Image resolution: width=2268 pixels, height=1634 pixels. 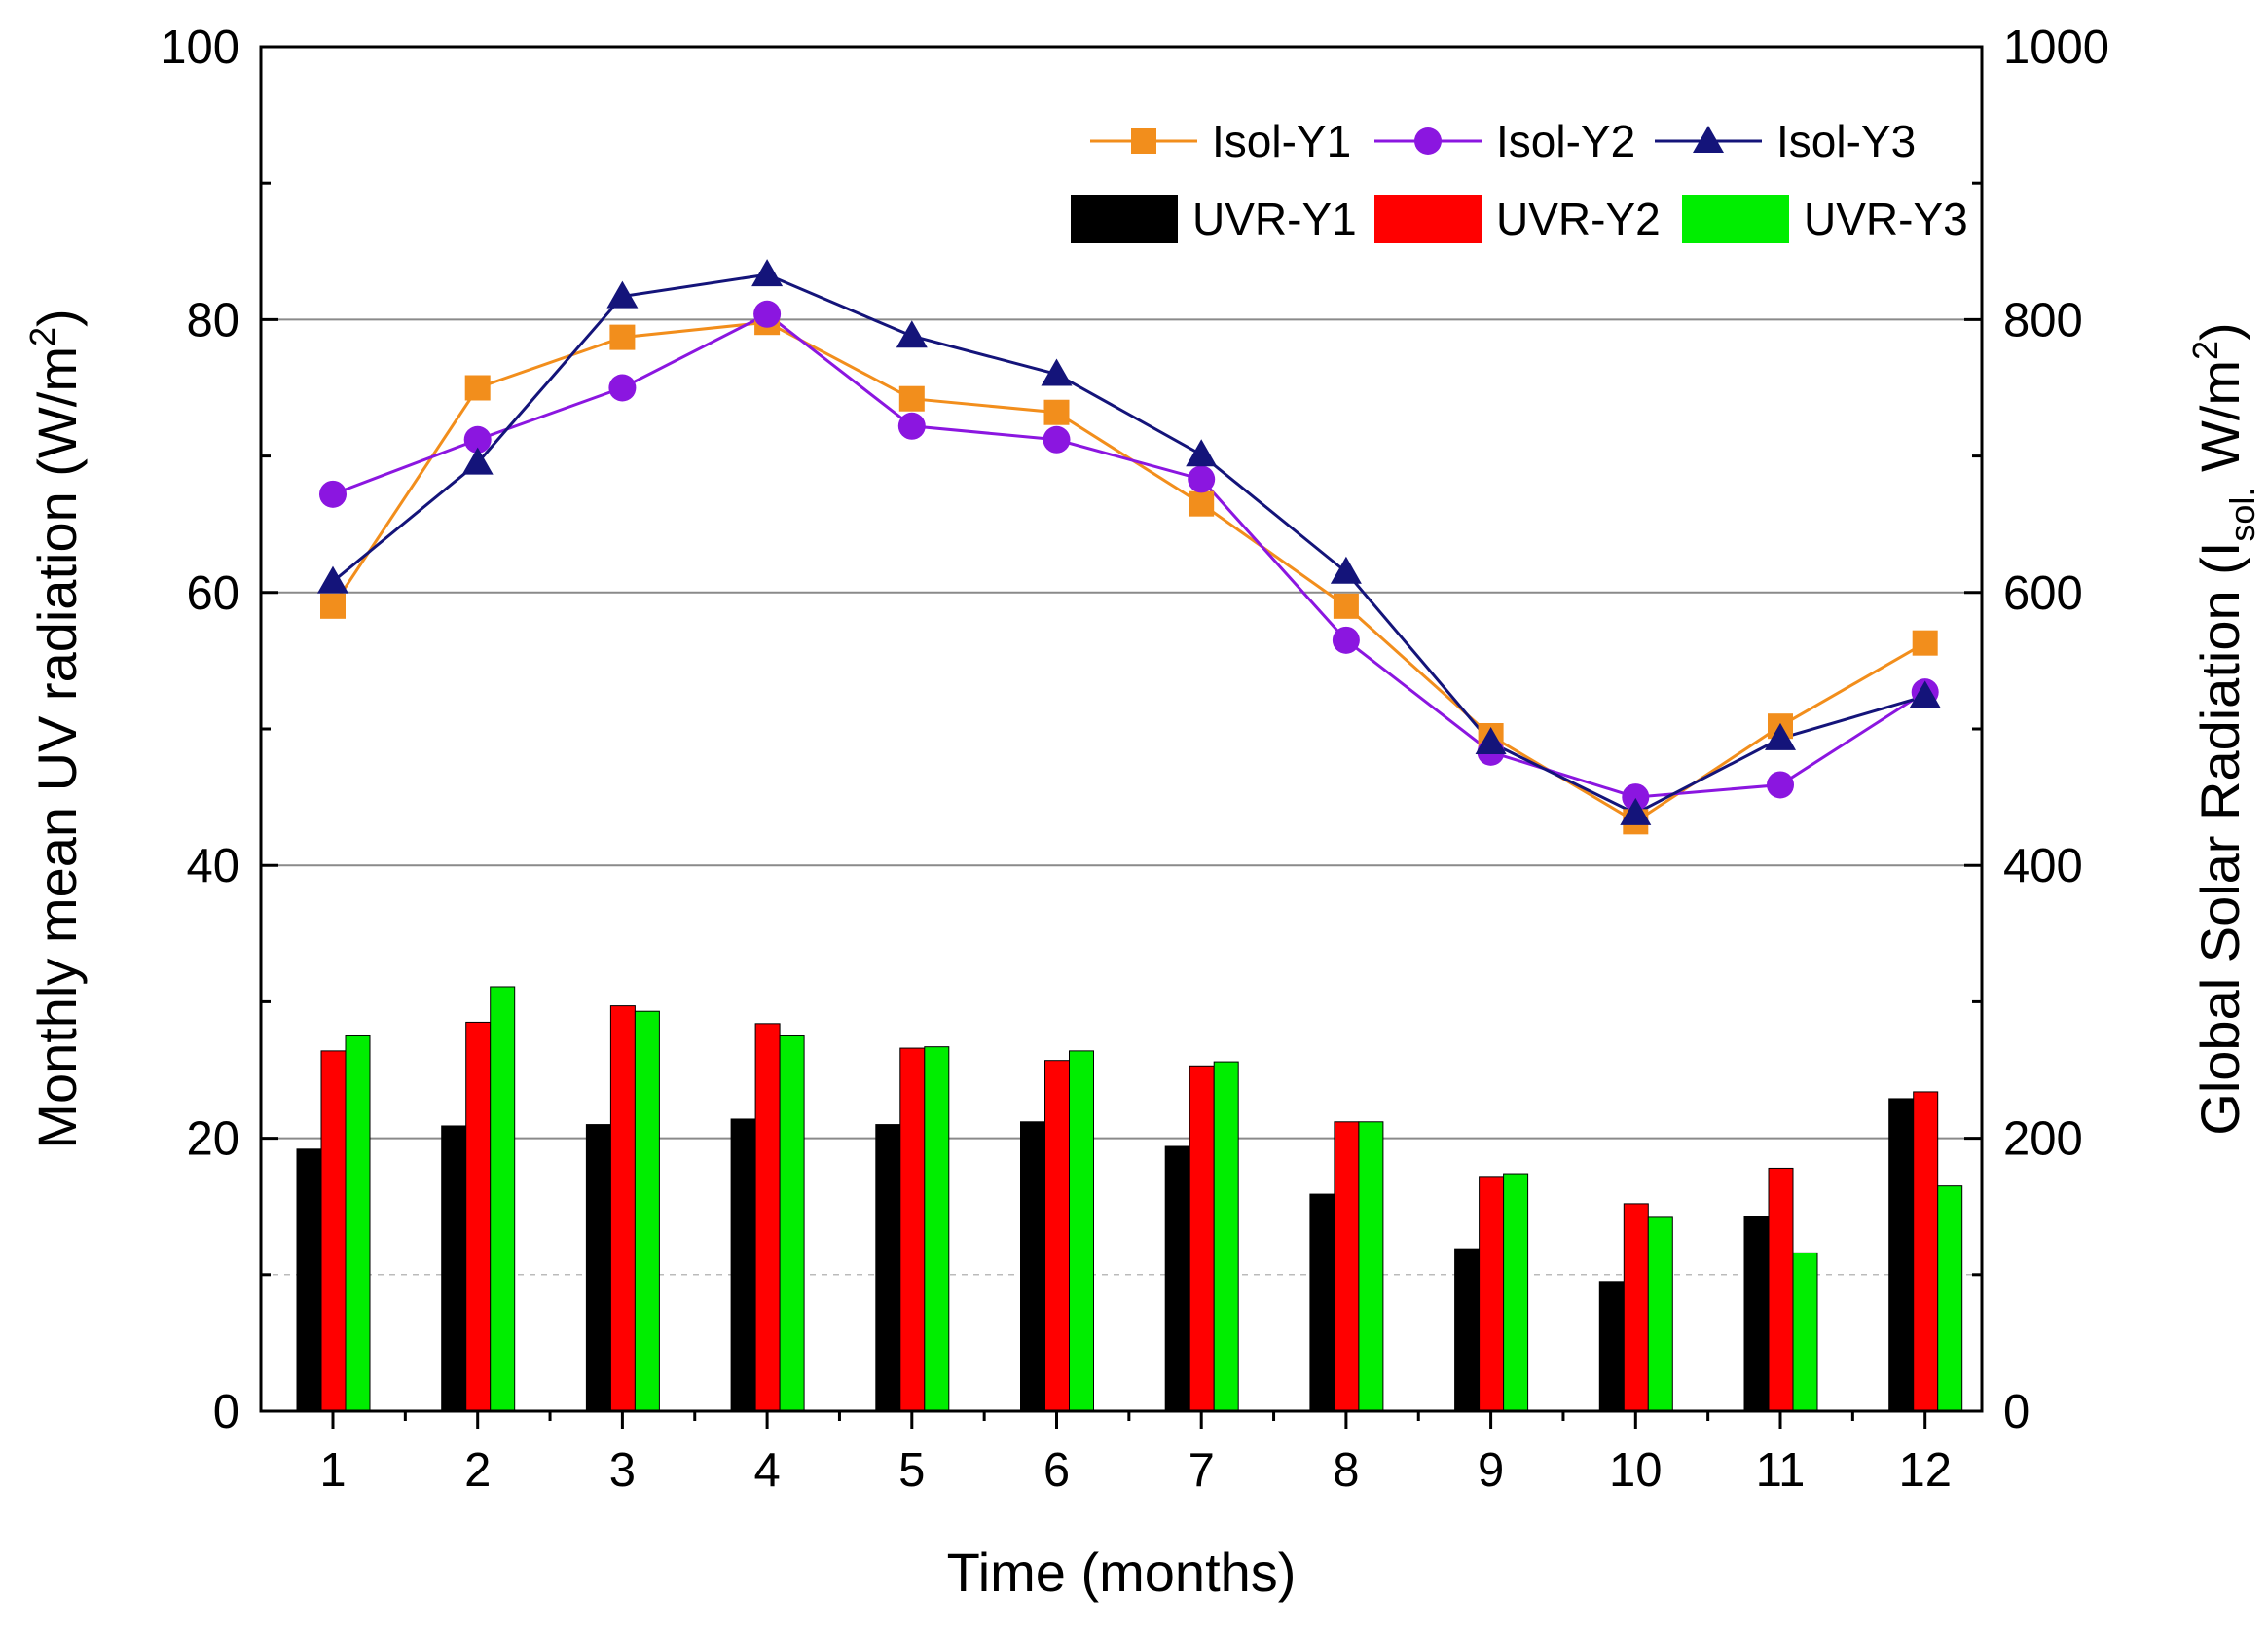 What do you see at coordinates (212, 866) in the screenshot?
I see `y-left-tick-label: 40` at bounding box center [212, 866].